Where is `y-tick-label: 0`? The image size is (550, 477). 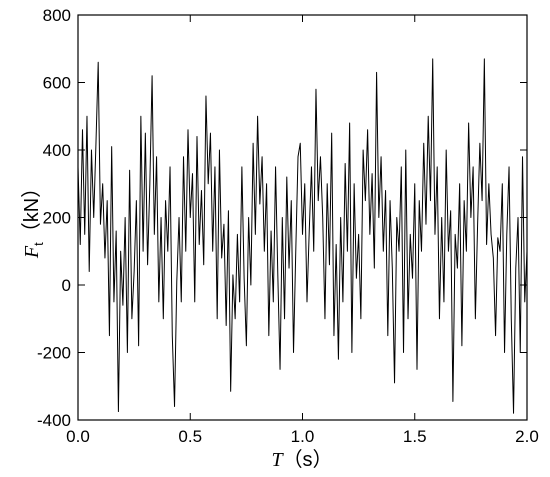
y-tick-label: 0 is located at coordinates (66, 285).